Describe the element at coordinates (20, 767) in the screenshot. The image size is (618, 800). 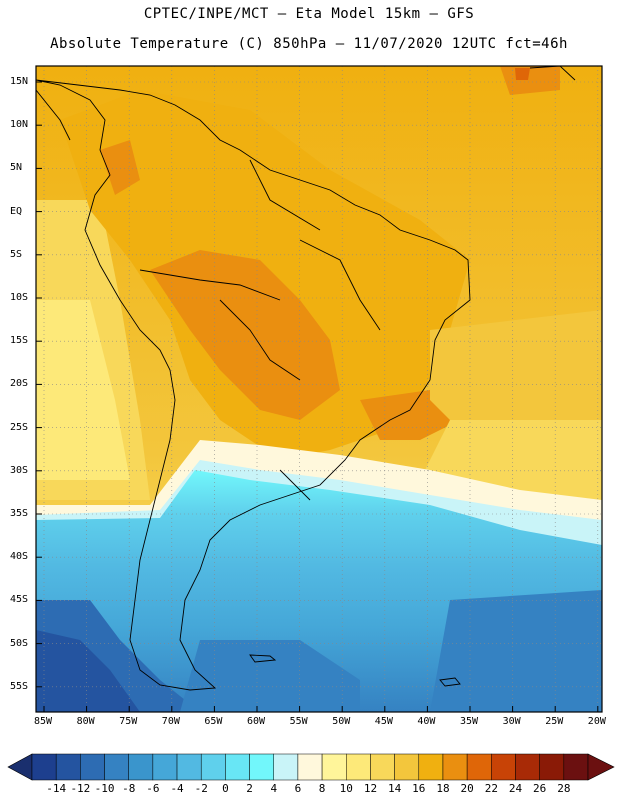
I see `colorbar-min-arrow` at that location.